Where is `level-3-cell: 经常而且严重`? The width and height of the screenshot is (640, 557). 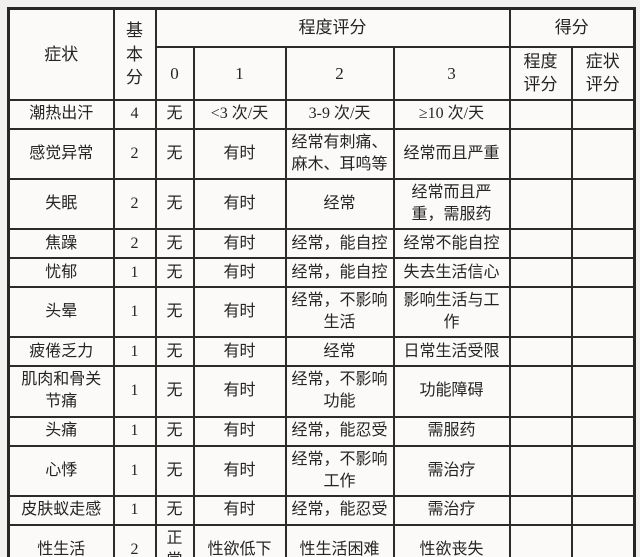 level-3-cell: 经常而且严重 is located at coordinates (451, 154).